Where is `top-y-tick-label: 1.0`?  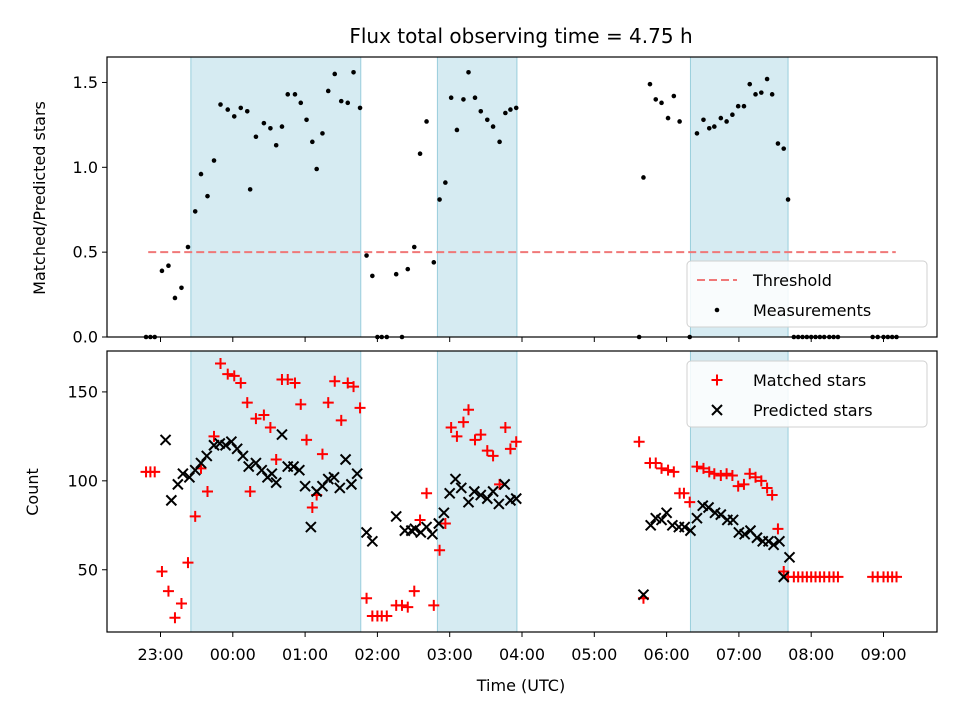 top-y-tick-label: 1.0 is located at coordinates (85, 167).